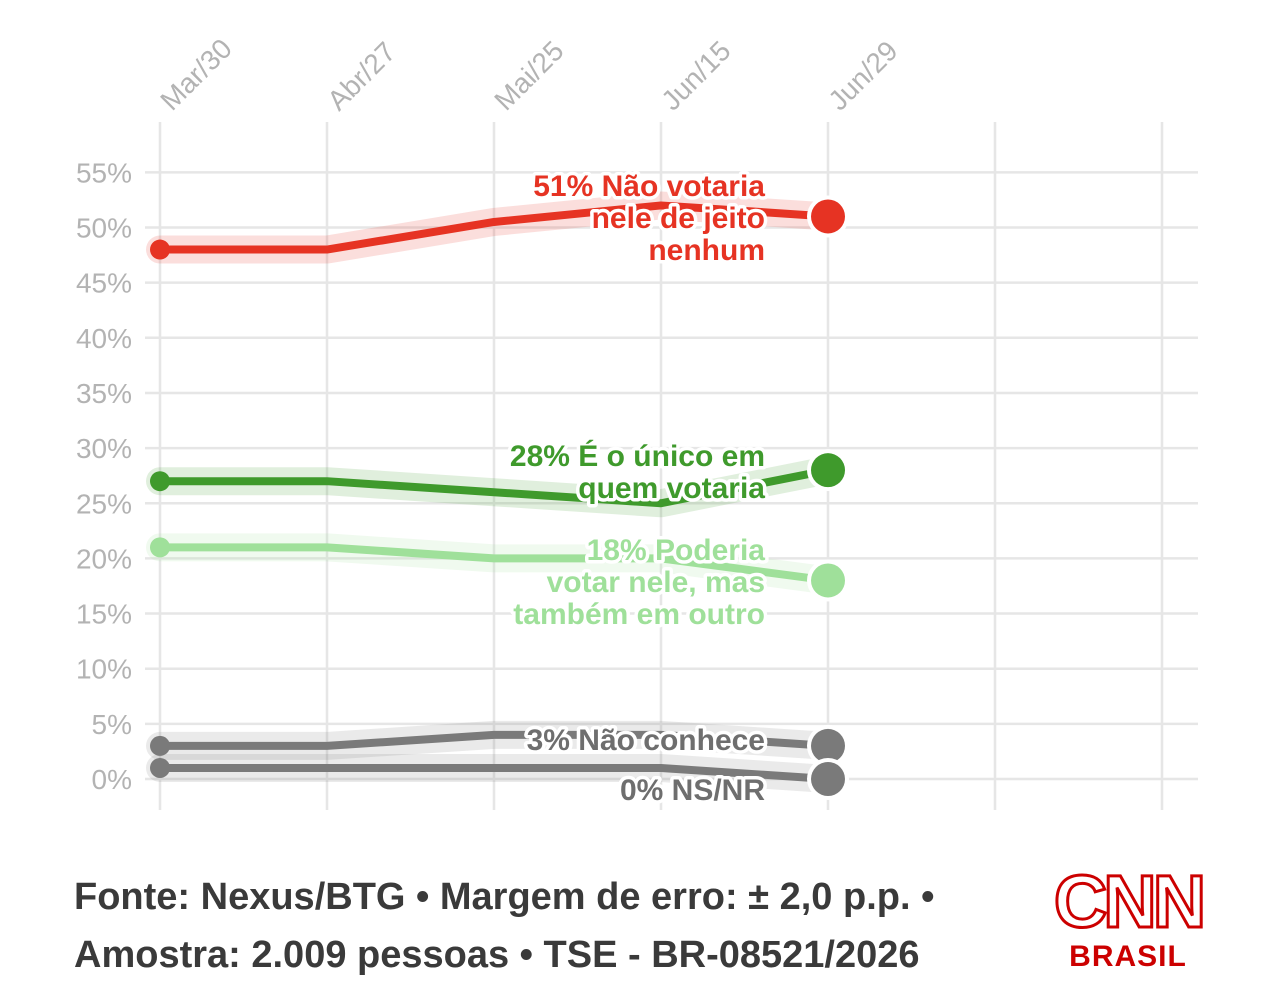 The image size is (1282, 1004). Describe the element at coordinates (862, 75) in the screenshot. I see `x-tick-label: Jun/29` at that location.